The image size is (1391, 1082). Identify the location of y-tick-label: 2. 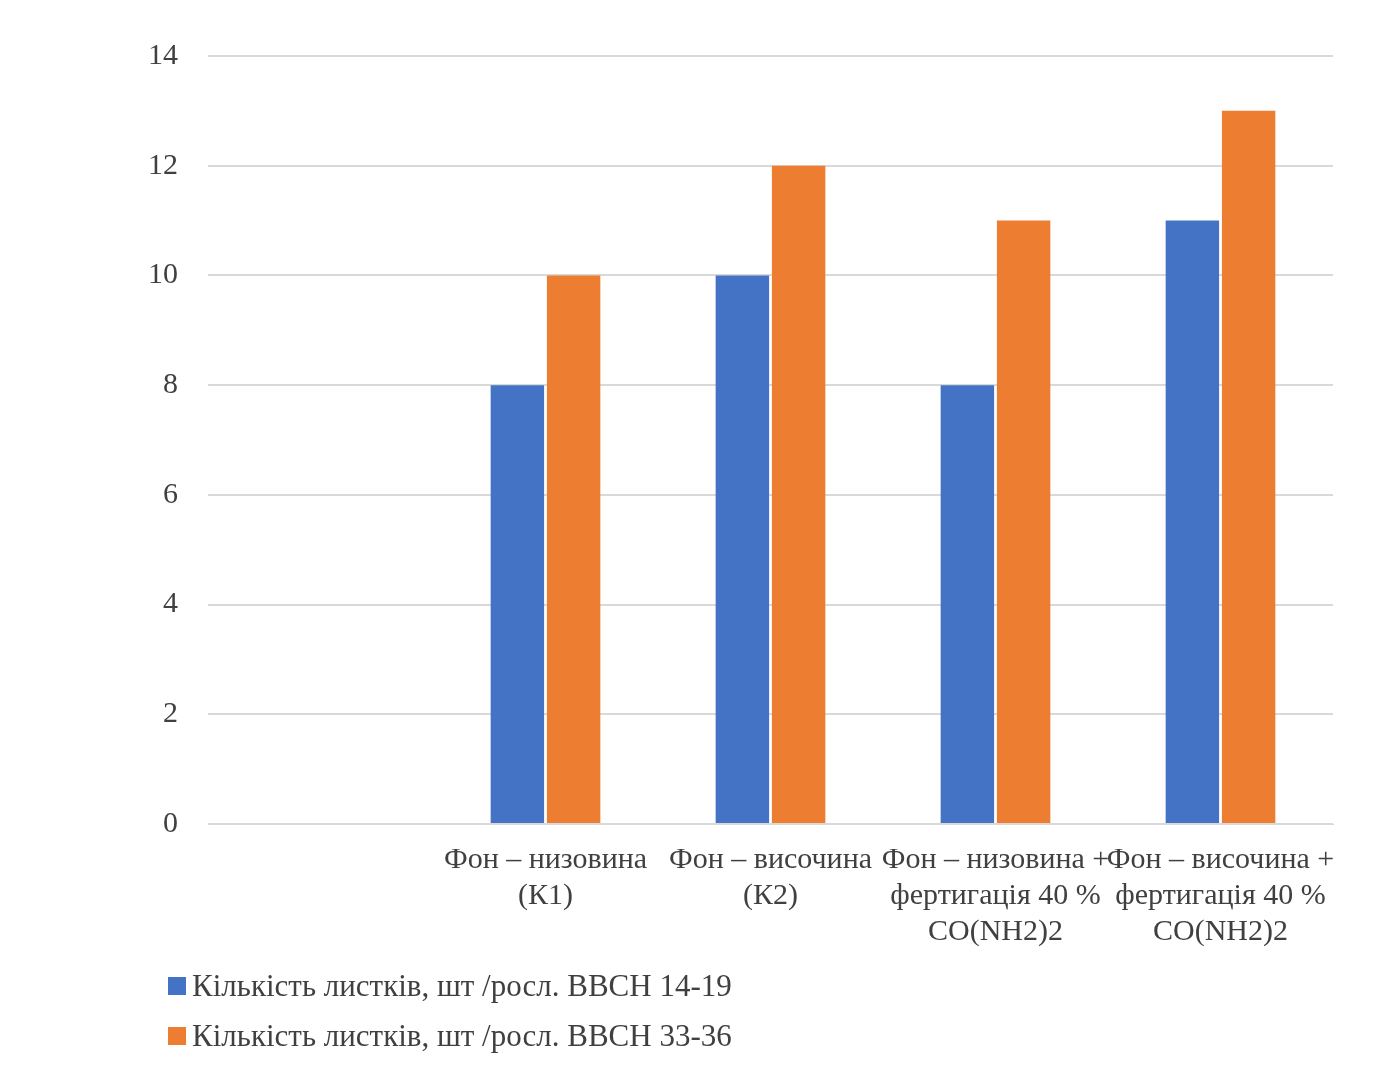
(170, 712).